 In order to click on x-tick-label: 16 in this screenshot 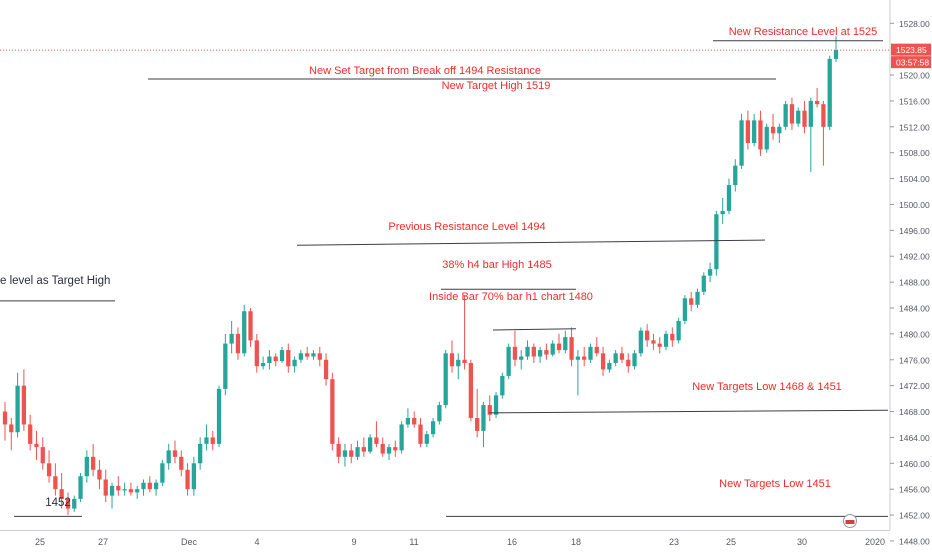, I will do `click(512, 542)`.